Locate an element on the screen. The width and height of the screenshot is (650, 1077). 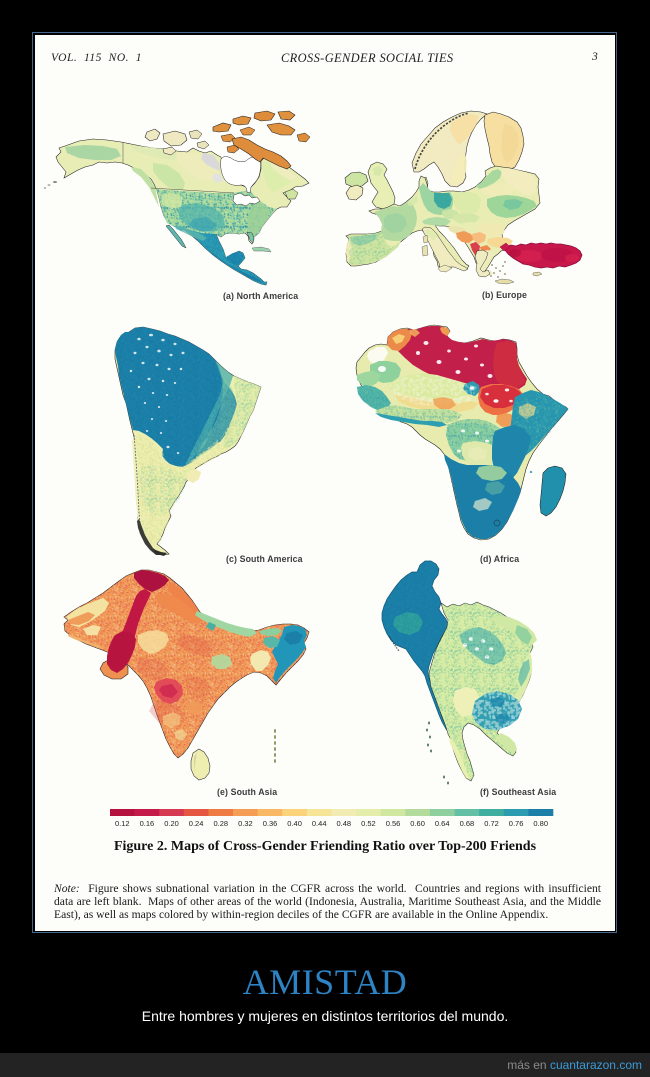
svg-text: 0.36 is located at coordinates (270, 823).